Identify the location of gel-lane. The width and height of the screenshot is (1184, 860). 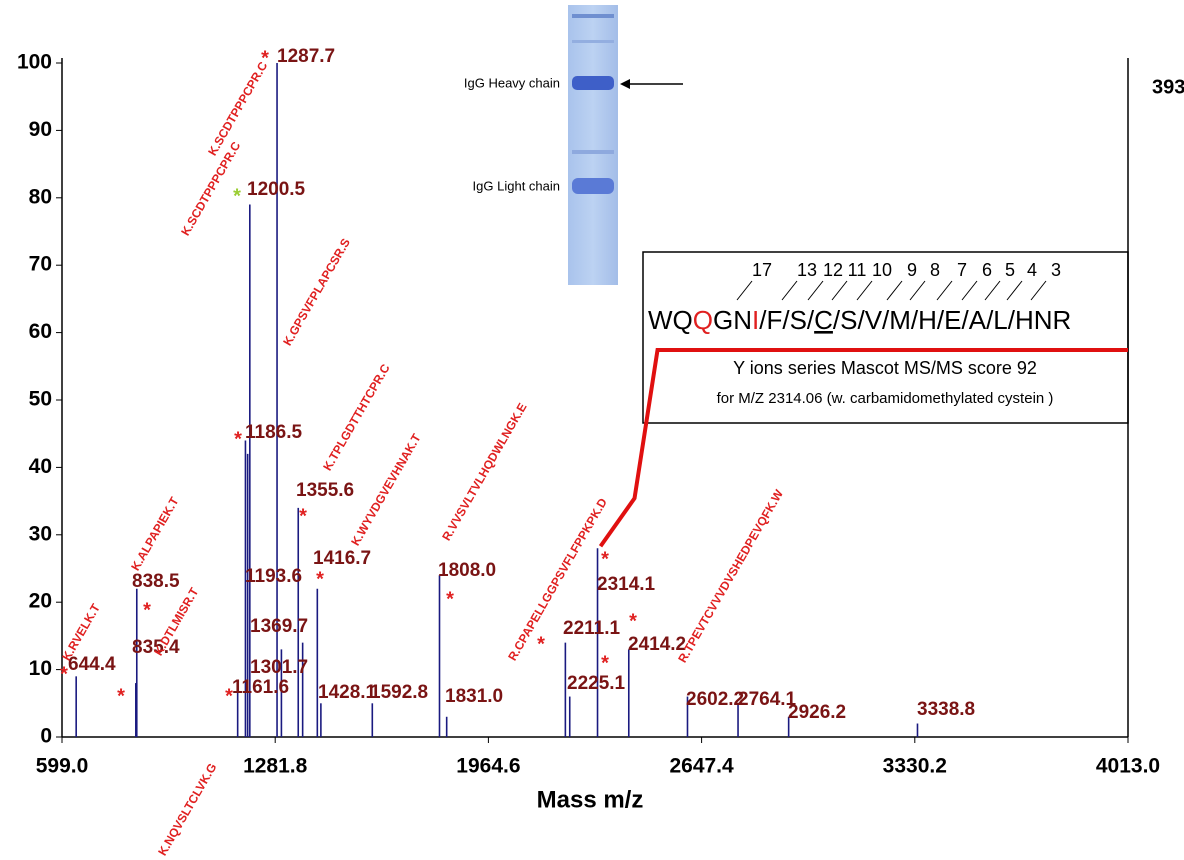
(593, 145).